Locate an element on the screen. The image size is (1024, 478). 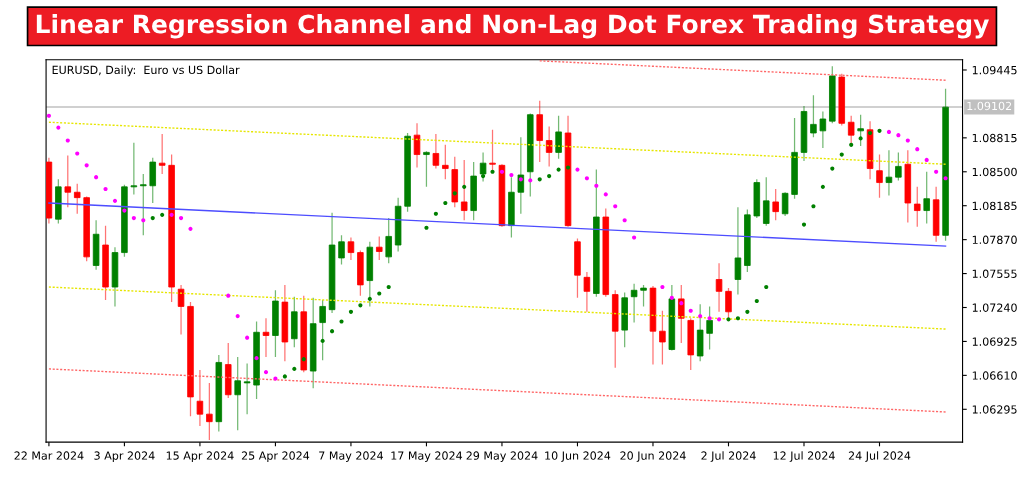
x-tick-label: 15 Apr 2024 is located at coordinates (200, 456).